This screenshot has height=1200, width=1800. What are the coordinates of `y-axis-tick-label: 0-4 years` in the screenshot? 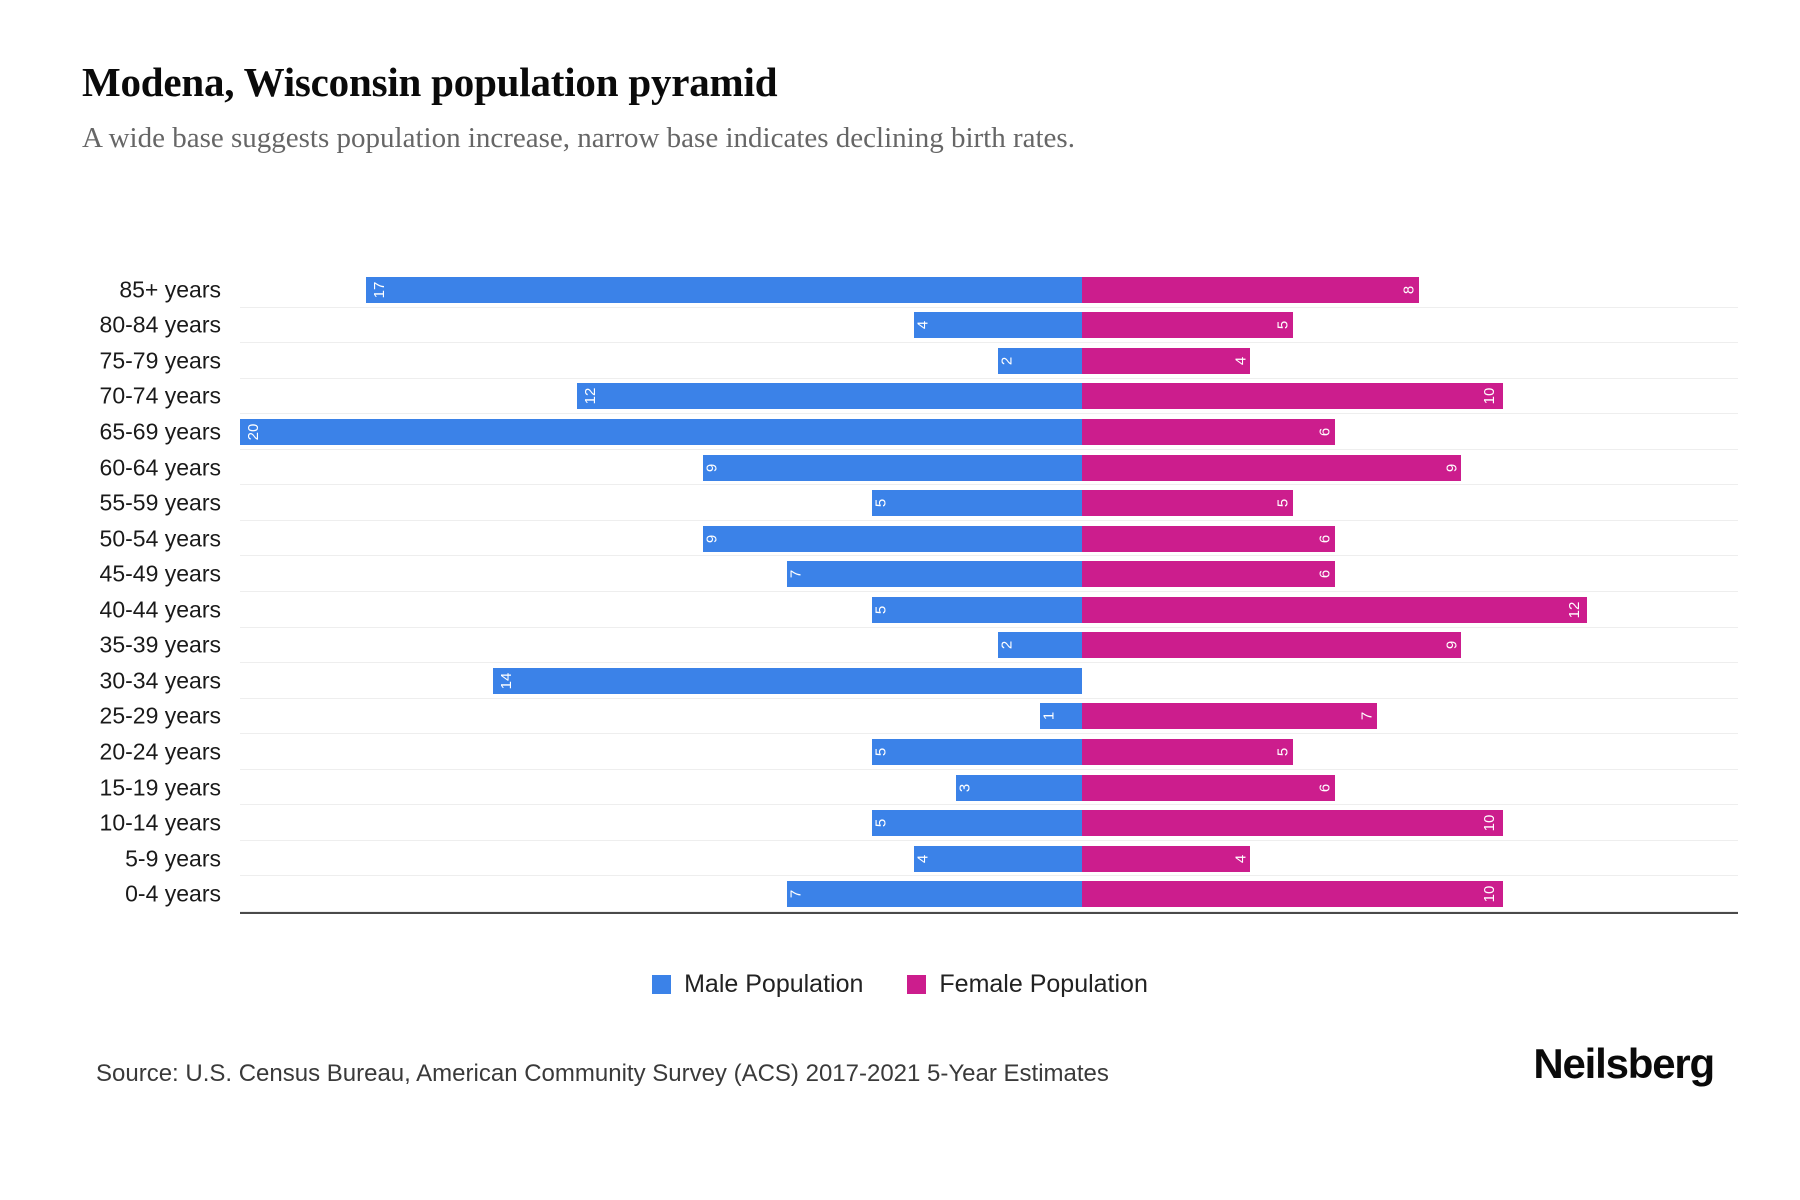 It's located at (173, 893).